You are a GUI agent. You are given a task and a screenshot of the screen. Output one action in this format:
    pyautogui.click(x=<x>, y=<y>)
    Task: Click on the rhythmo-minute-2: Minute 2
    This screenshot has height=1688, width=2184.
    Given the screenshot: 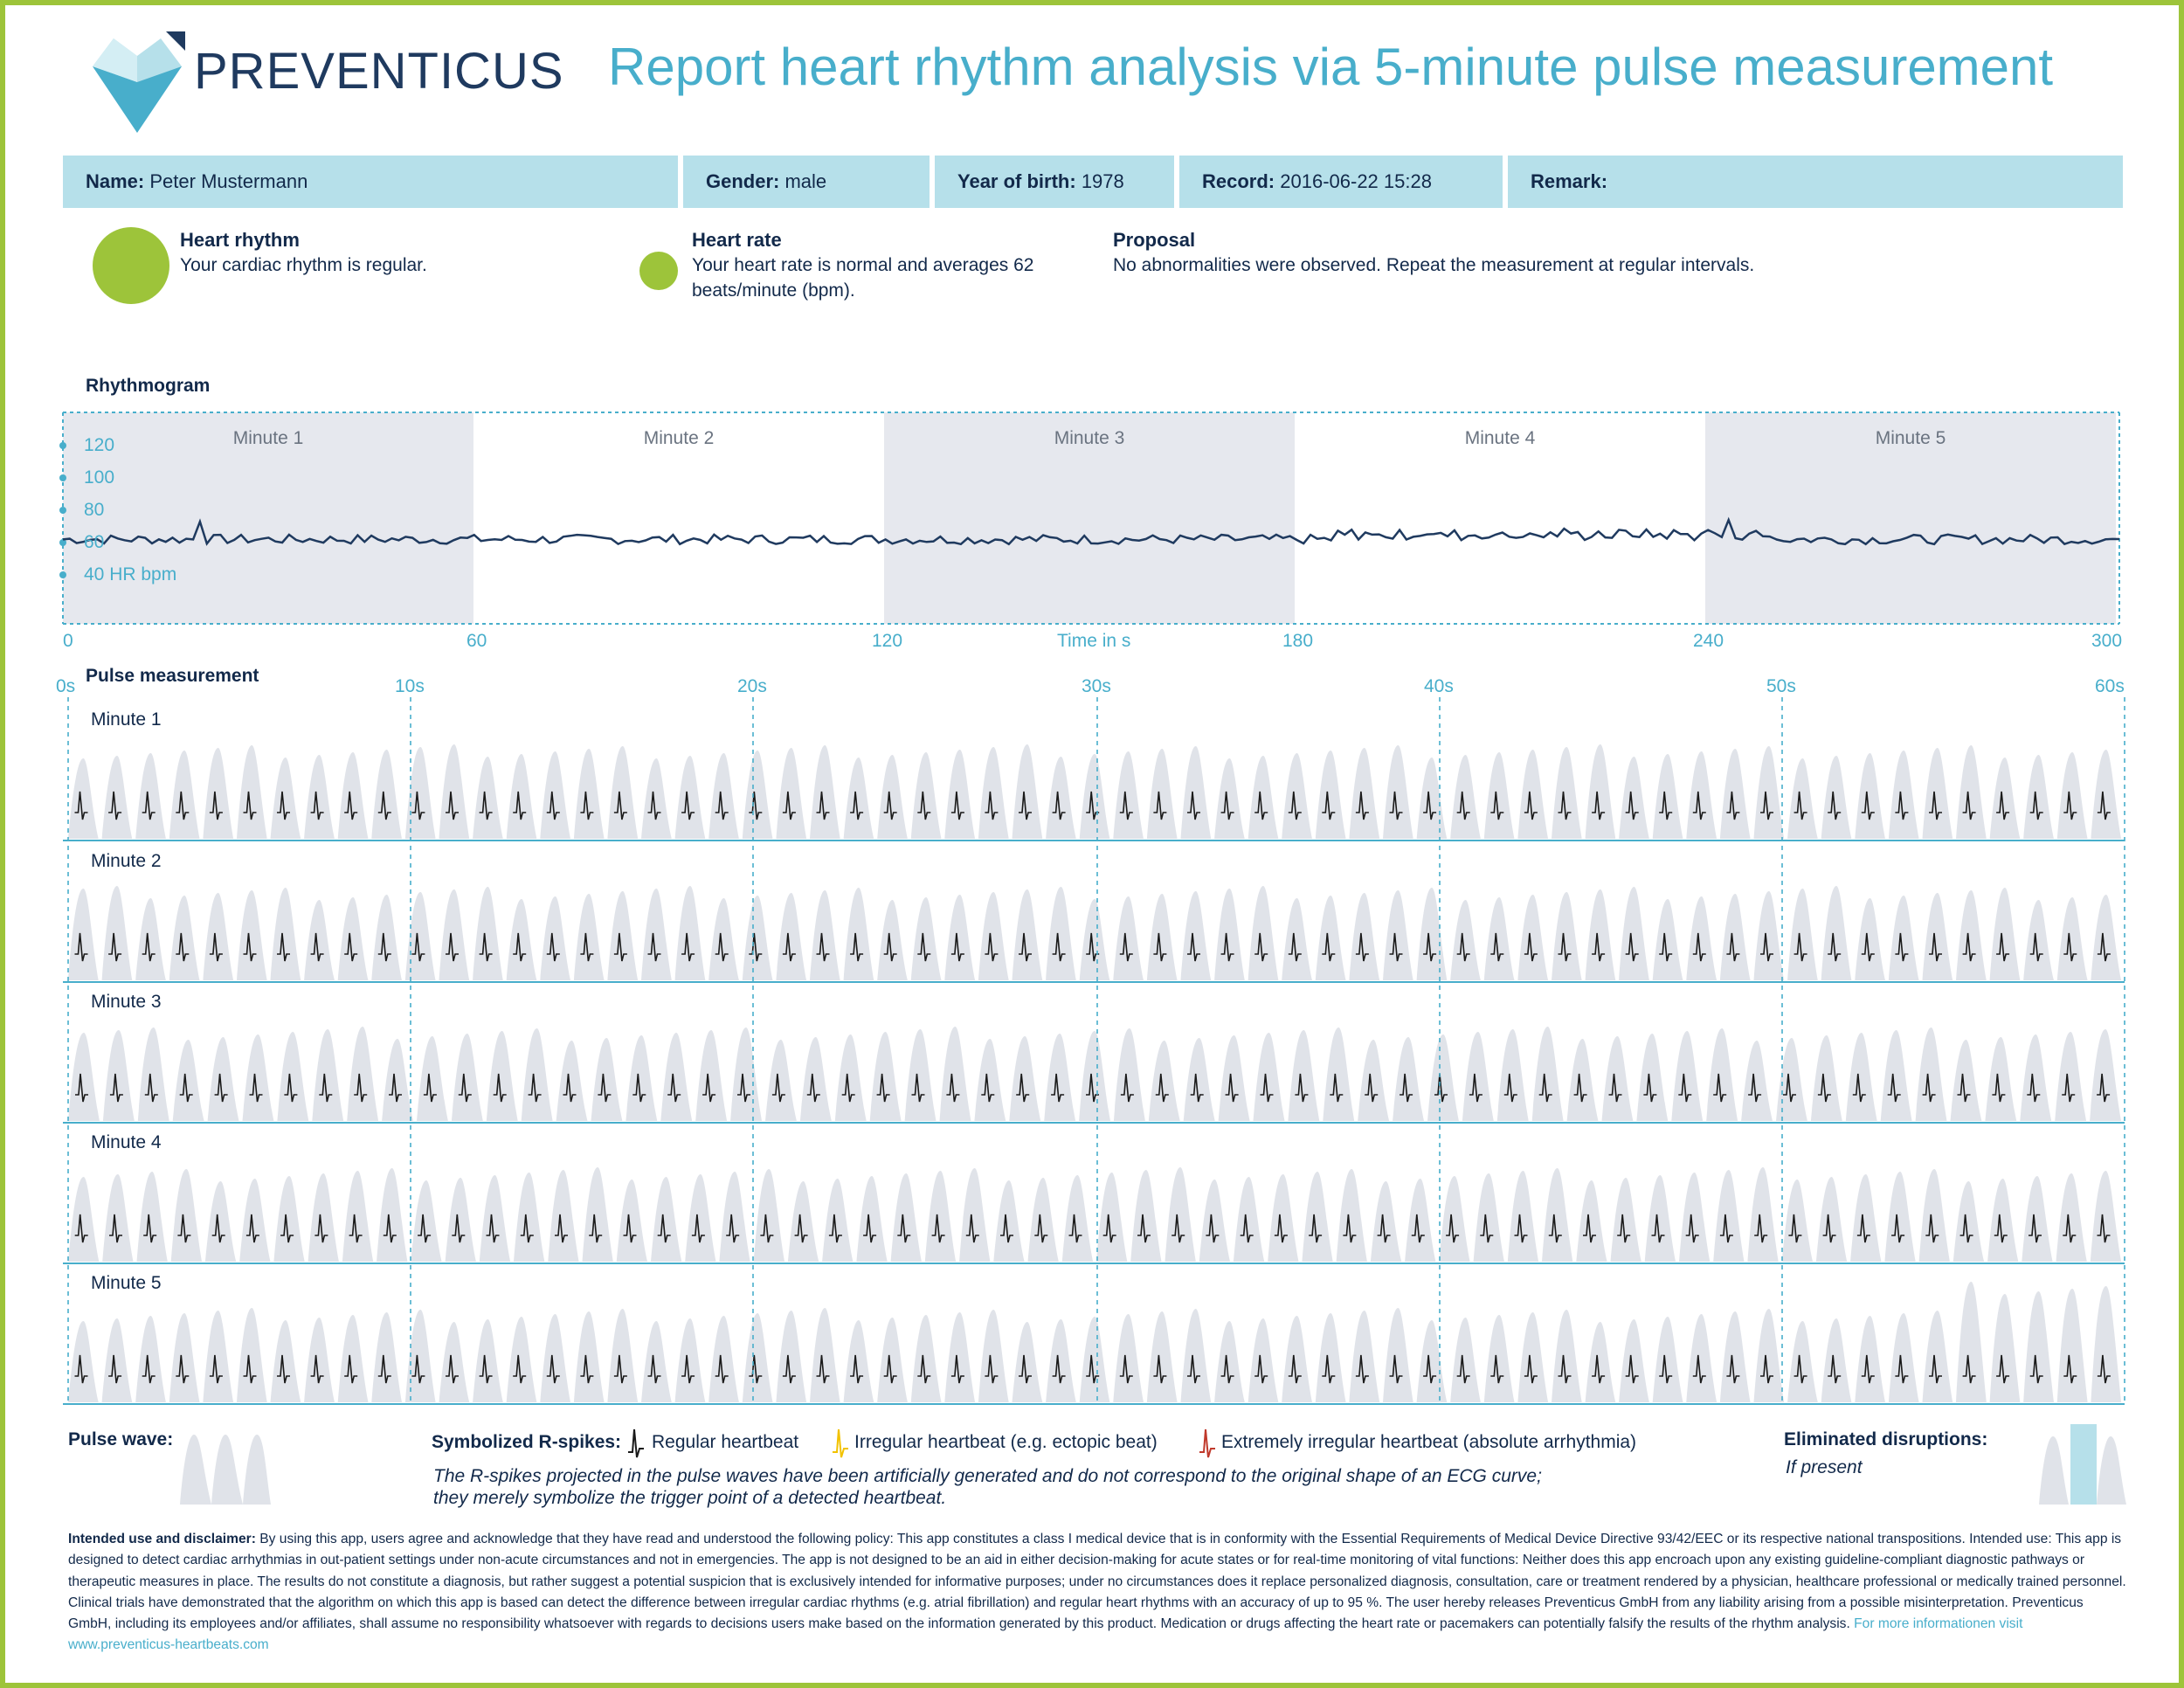 What is the action you would take?
    pyautogui.click(x=679, y=438)
    